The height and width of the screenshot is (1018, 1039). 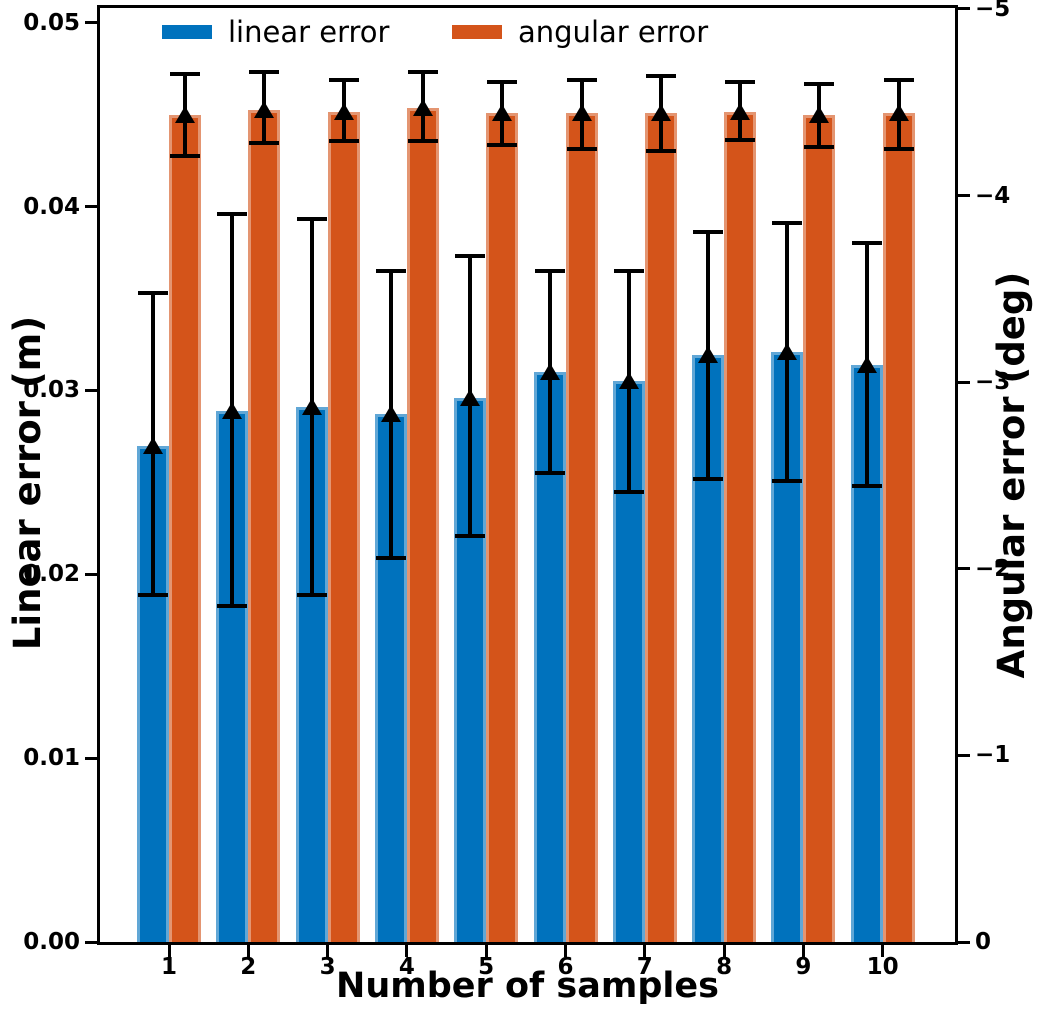 What do you see at coordinates (565, 967) in the screenshot?
I see `x-axis-tick-label: 6` at bounding box center [565, 967].